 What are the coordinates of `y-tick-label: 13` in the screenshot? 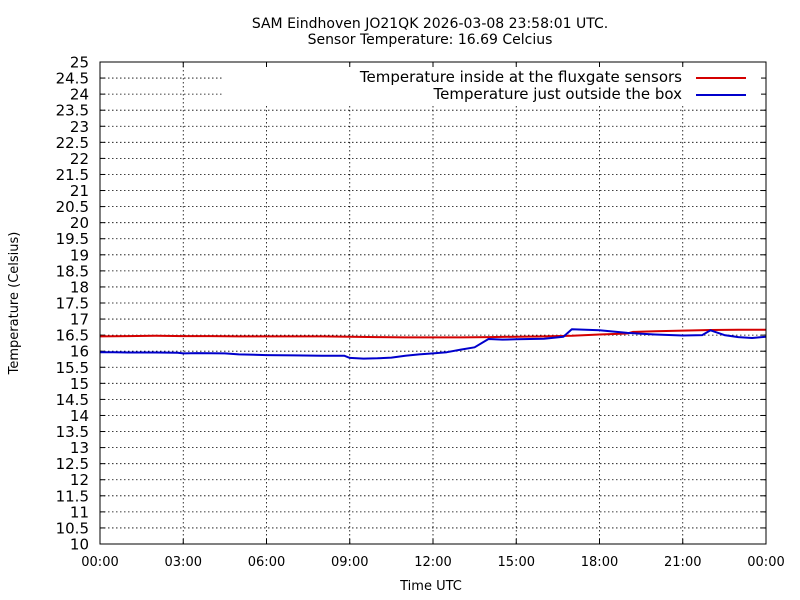 It's located at (79, 448).